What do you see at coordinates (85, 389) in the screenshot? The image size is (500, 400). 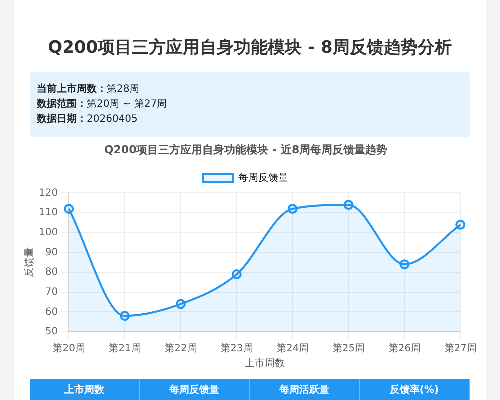 I see `text: 上市周数` at bounding box center [85, 389].